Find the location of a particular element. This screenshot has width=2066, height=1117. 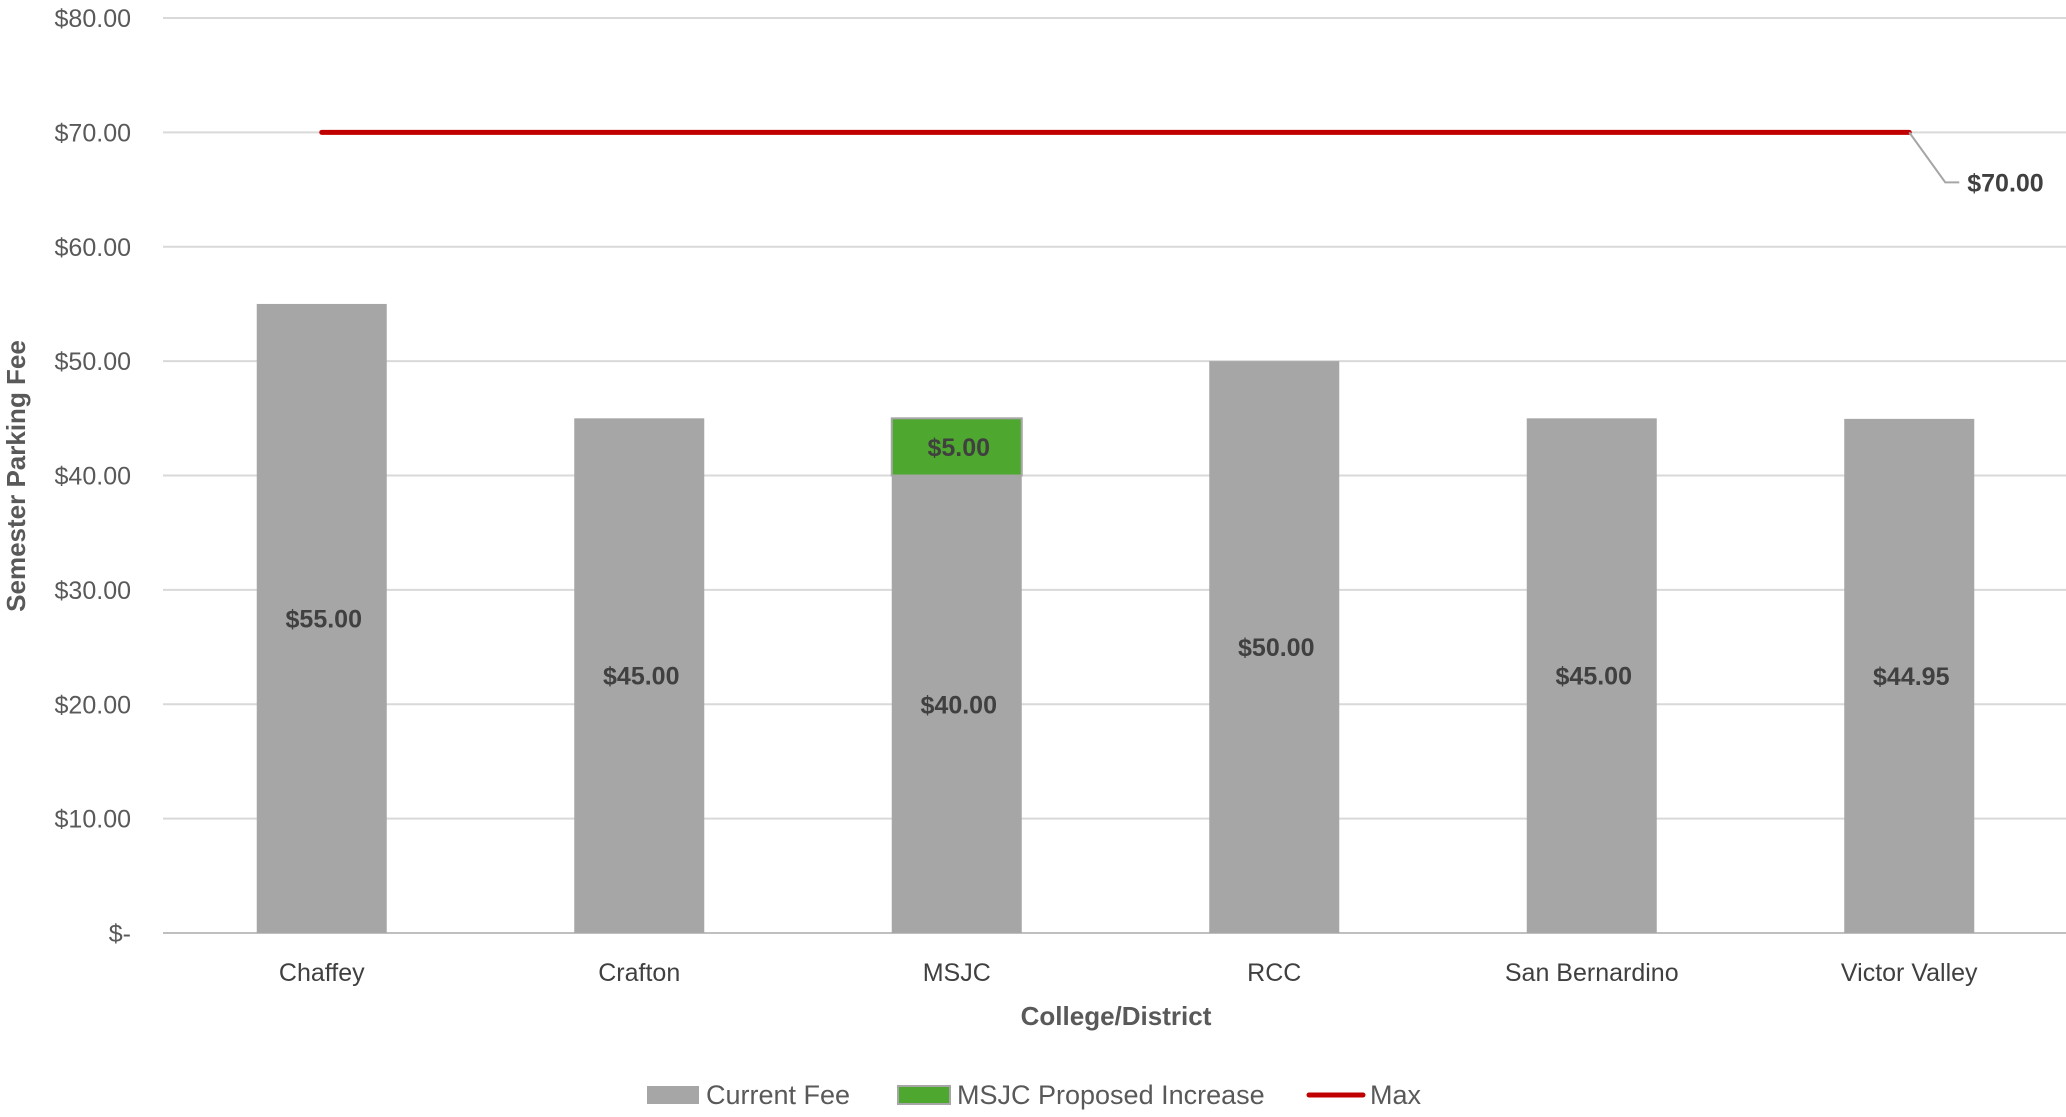

x-category-label: Crafton is located at coordinates (639, 973).